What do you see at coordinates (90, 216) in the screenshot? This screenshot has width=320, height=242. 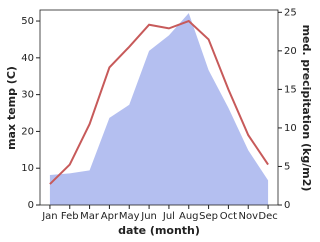 I see `x-tick-label: Mar` at bounding box center [90, 216].